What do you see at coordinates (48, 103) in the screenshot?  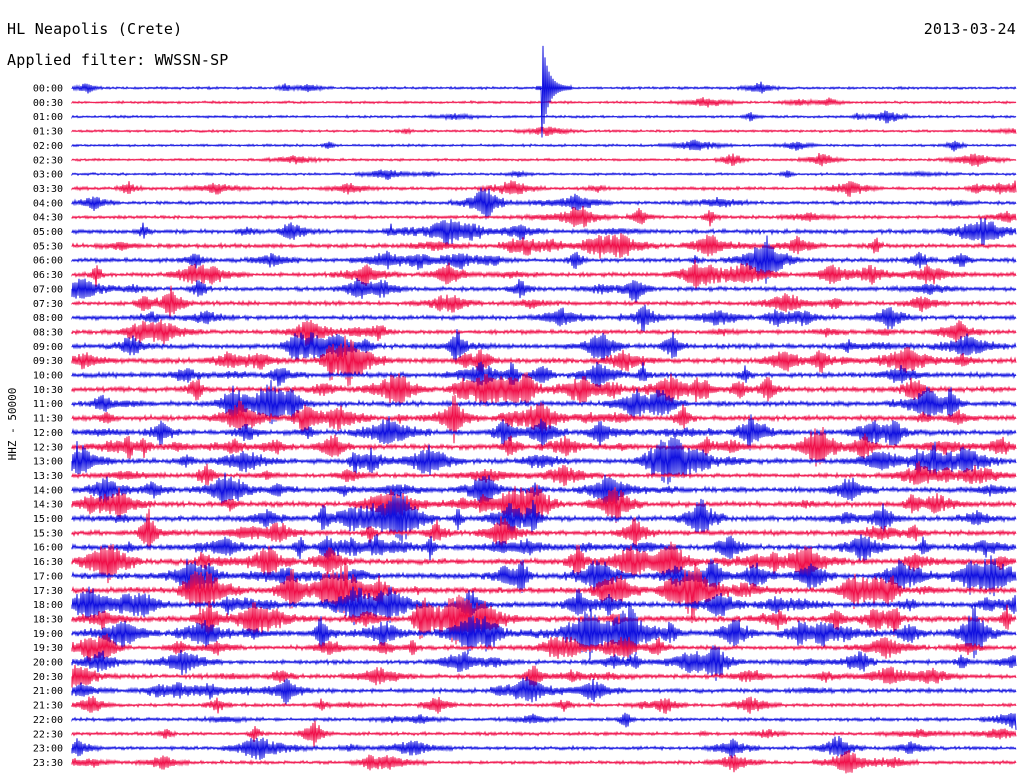 I see `row-label: 00:30` at bounding box center [48, 103].